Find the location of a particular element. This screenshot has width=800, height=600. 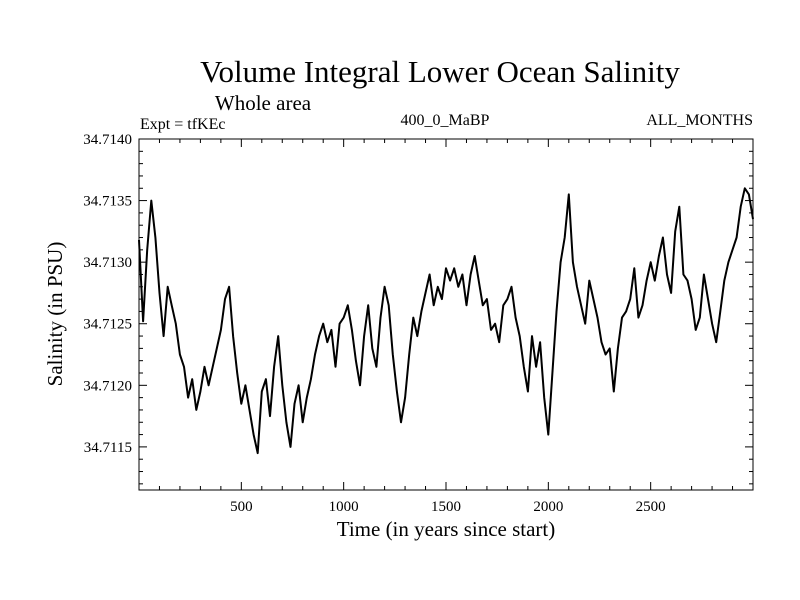

period-label: 400_0_MaBP is located at coordinates (445, 120).